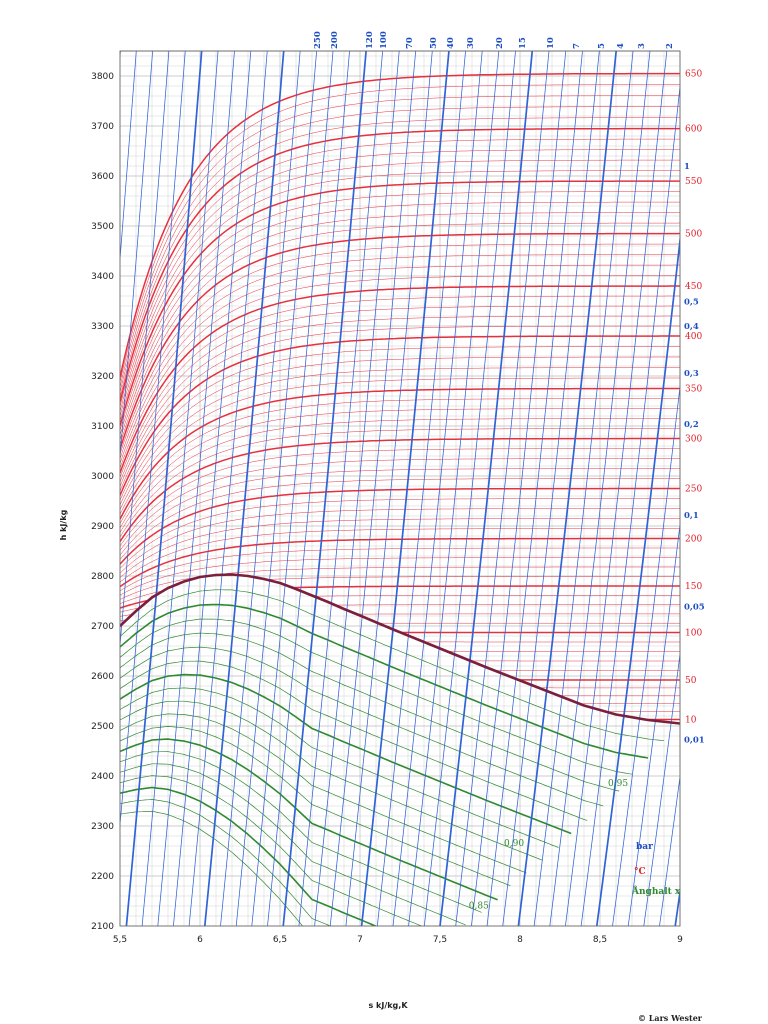 The width and height of the screenshot is (768, 1024). Describe the element at coordinates (440, 940) in the screenshot. I see `x-tick-label: 7,5` at that location.